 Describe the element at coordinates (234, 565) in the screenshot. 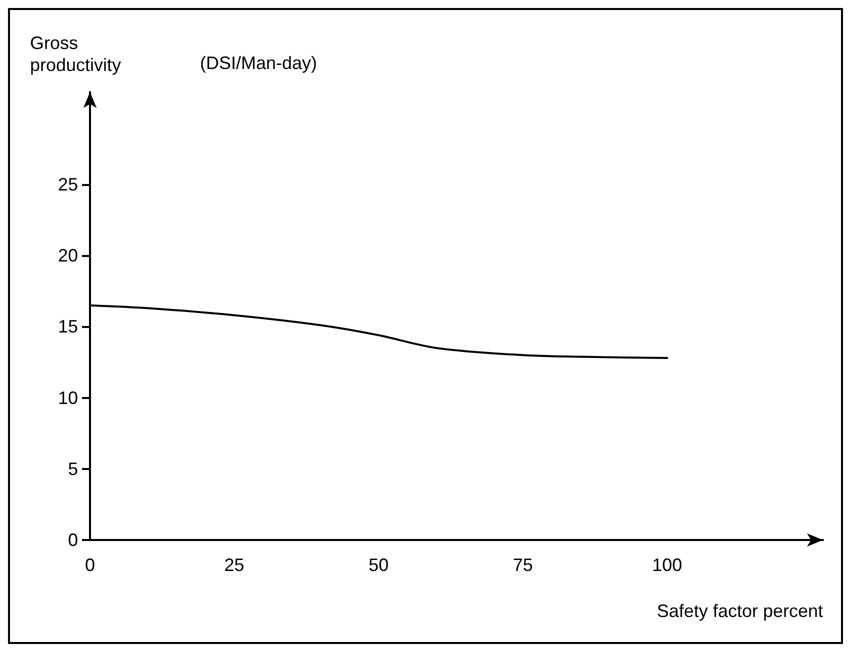

I see `x-tick-label: 25` at that location.